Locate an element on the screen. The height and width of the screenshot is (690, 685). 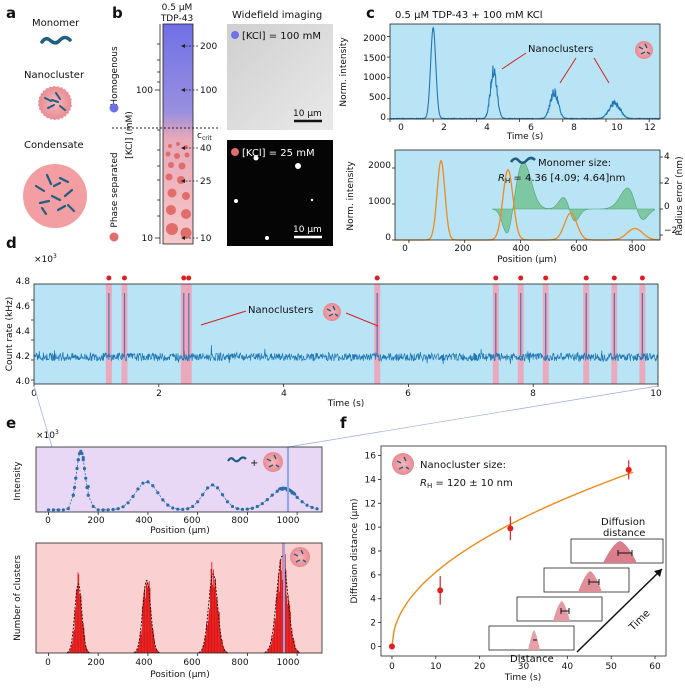
monomer-icon is located at coordinates (56, 40).